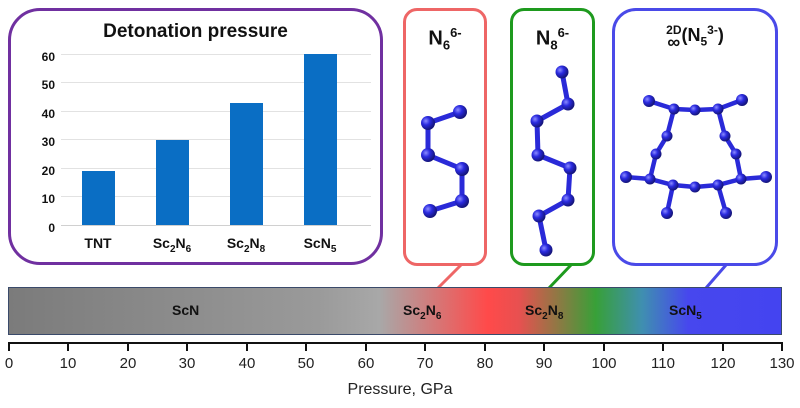 This screenshot has height=408, width=800. I want to click on y-tick-10: 10, so click(48, 199).